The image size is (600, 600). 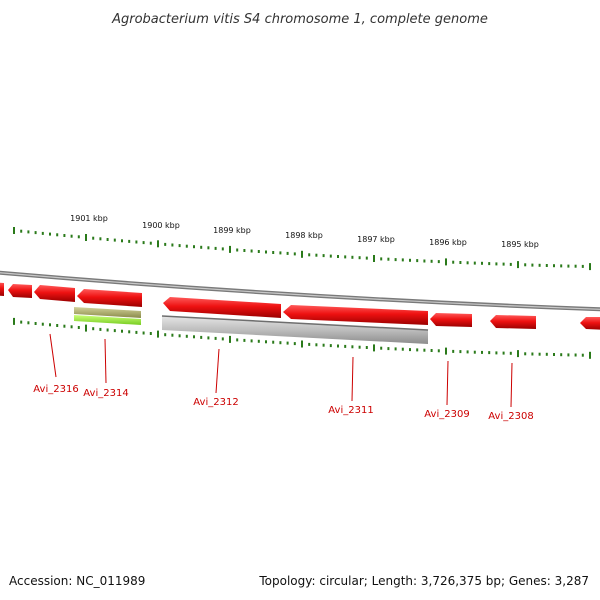 I want to click on scale-ticks-inner, so click(x=302, y=338).